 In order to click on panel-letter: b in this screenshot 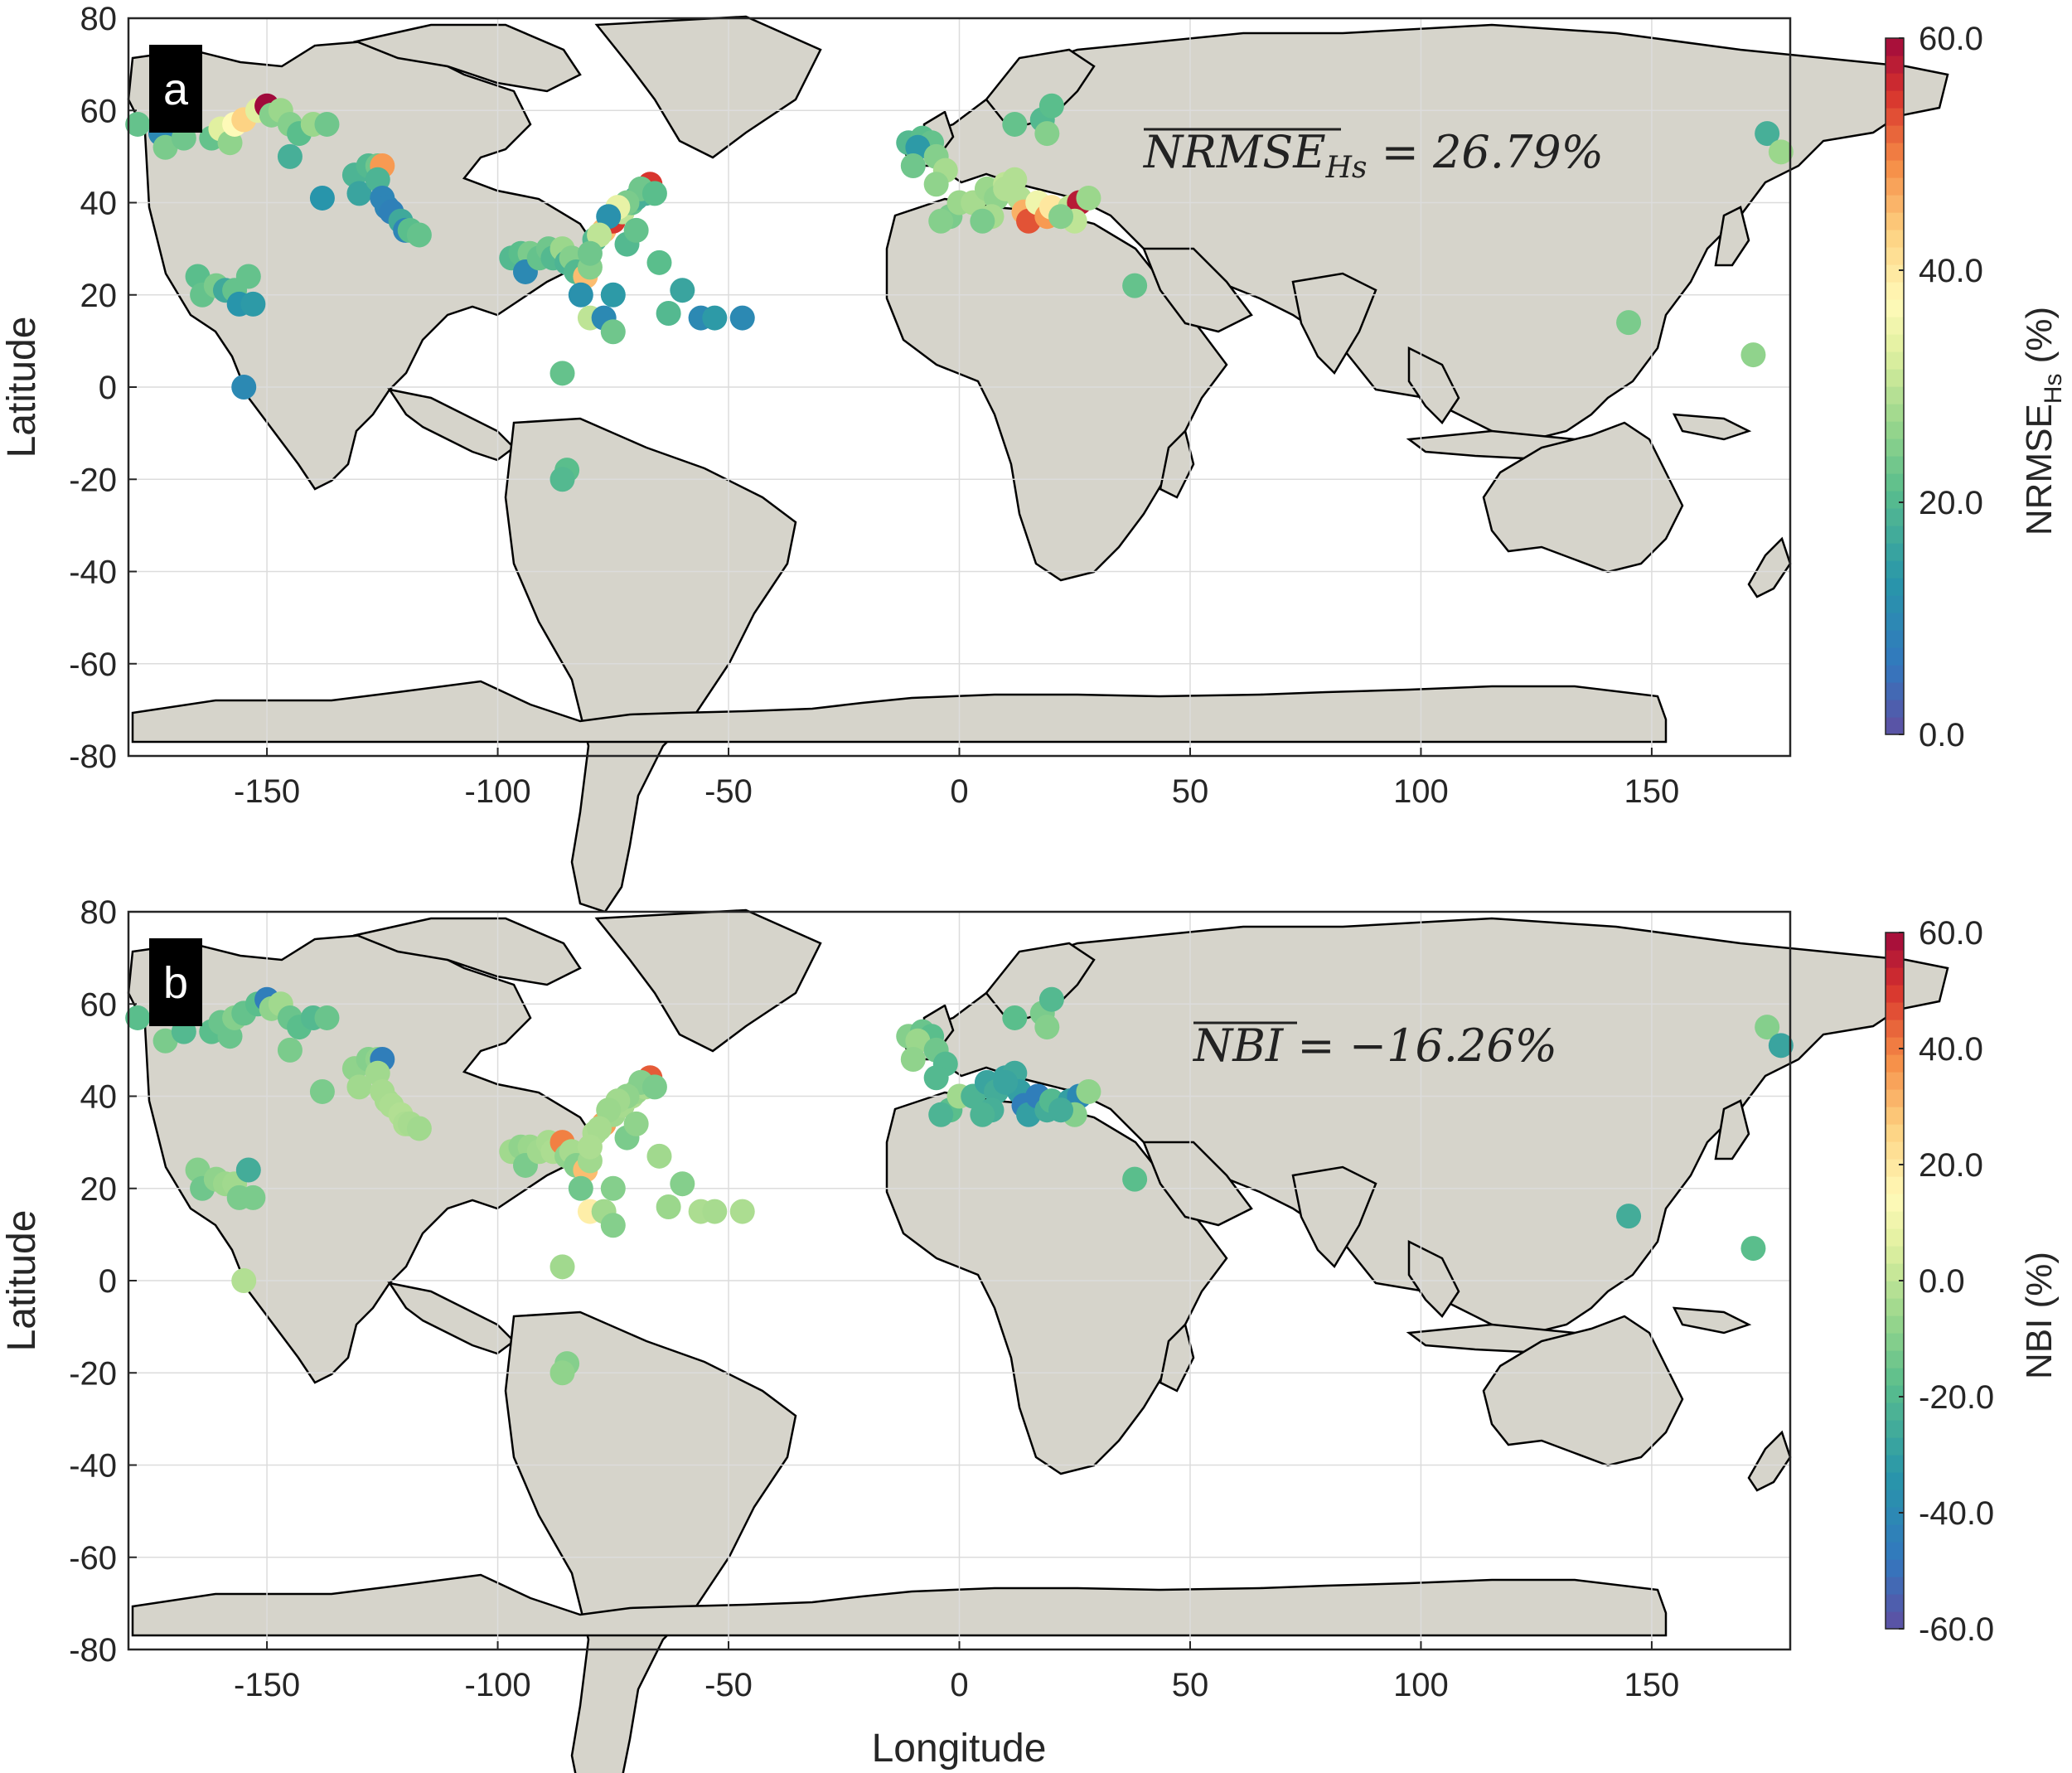, I will do `click(175, 983)`.